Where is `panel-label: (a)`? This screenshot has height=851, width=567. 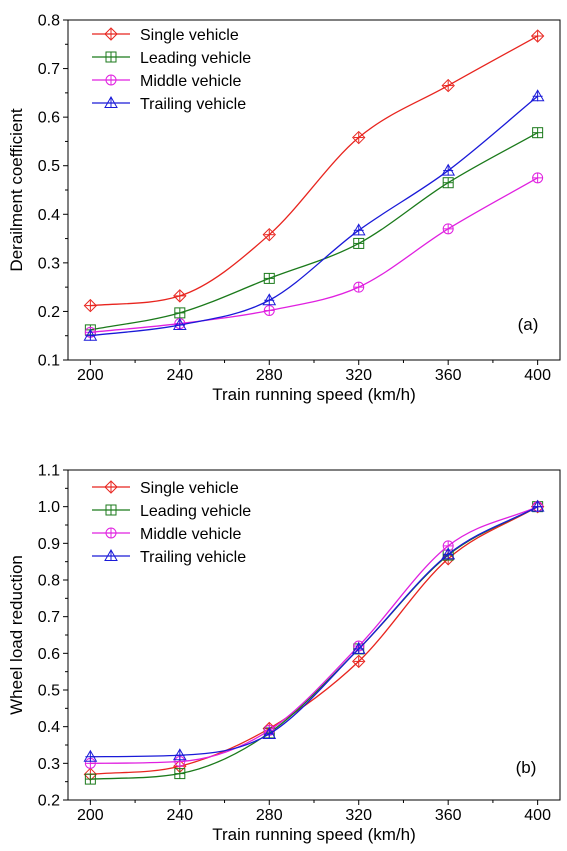 panel-label: (a) is located at coordinates (528, 324).